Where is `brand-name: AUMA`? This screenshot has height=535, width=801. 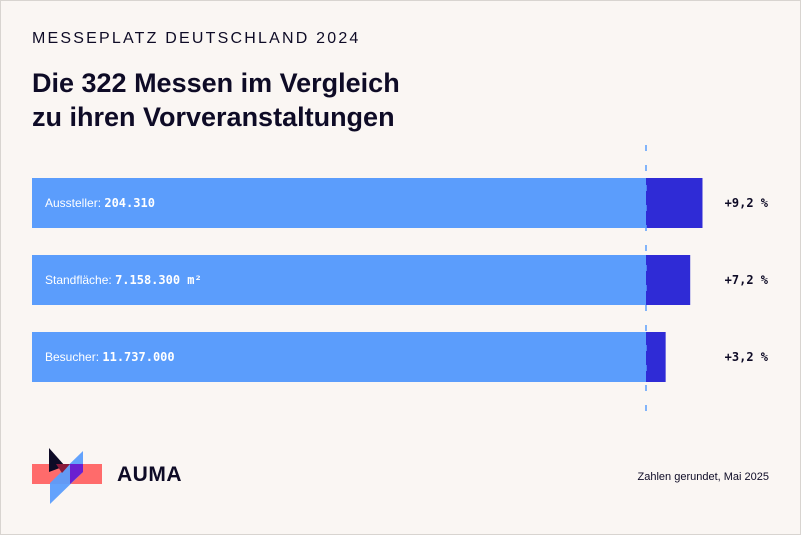 brand-name: AUMA is located at coordinates (149, 474).